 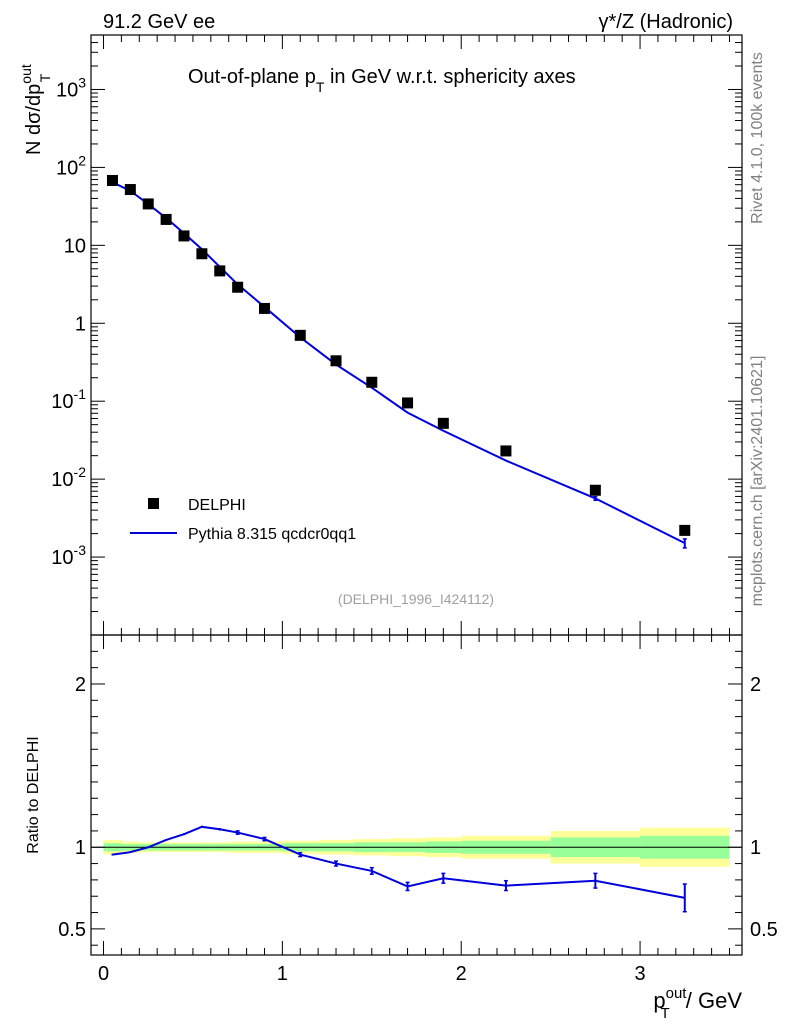 What do you see at coordinates (68, 399) in the screenshot?
I see `main-y-tick-label: 10⁻¹` at bounding box center [68, 399].